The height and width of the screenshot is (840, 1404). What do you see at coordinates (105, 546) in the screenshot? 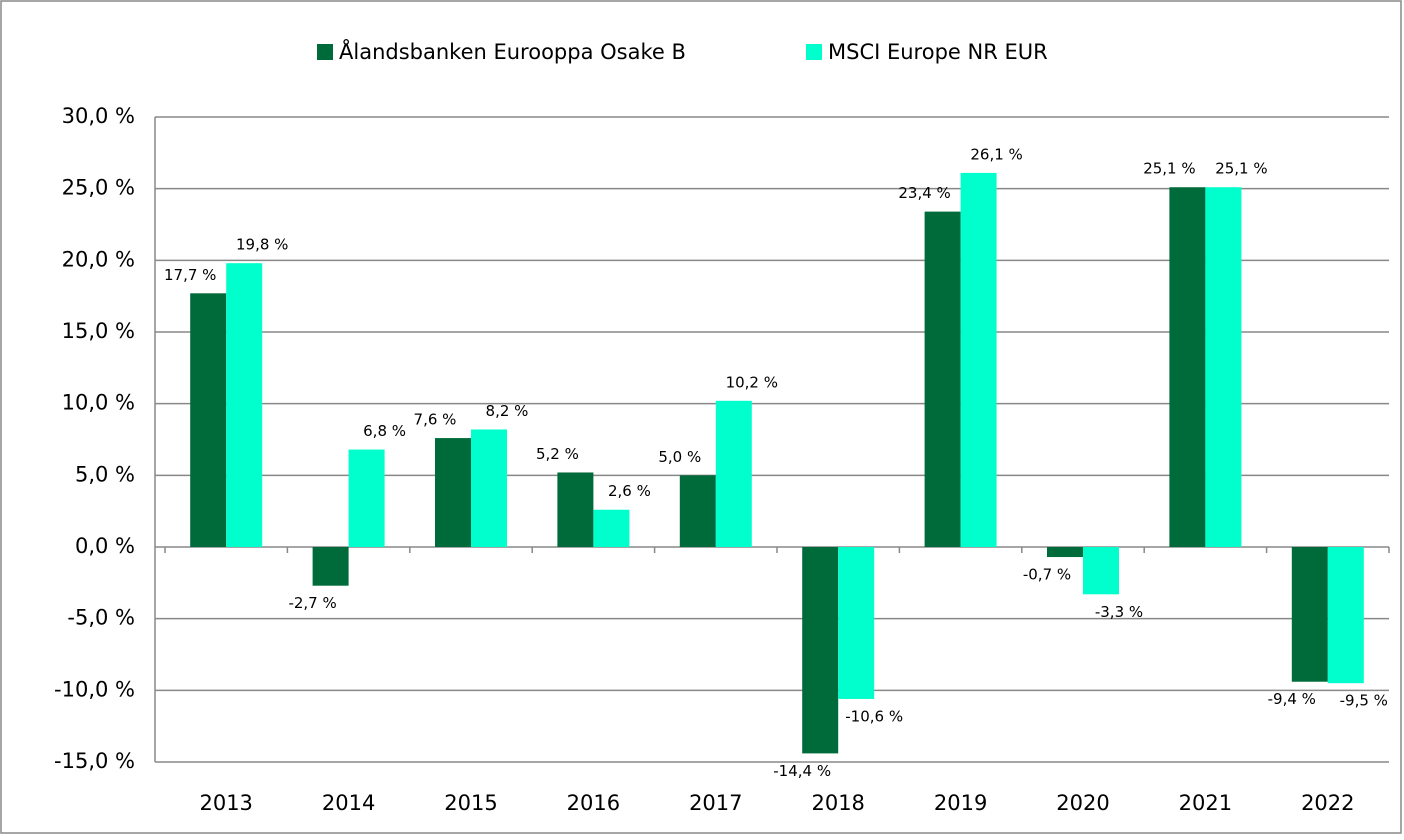
I see `y-tick-label: 0,0 %` at bounding box center [105, 546].